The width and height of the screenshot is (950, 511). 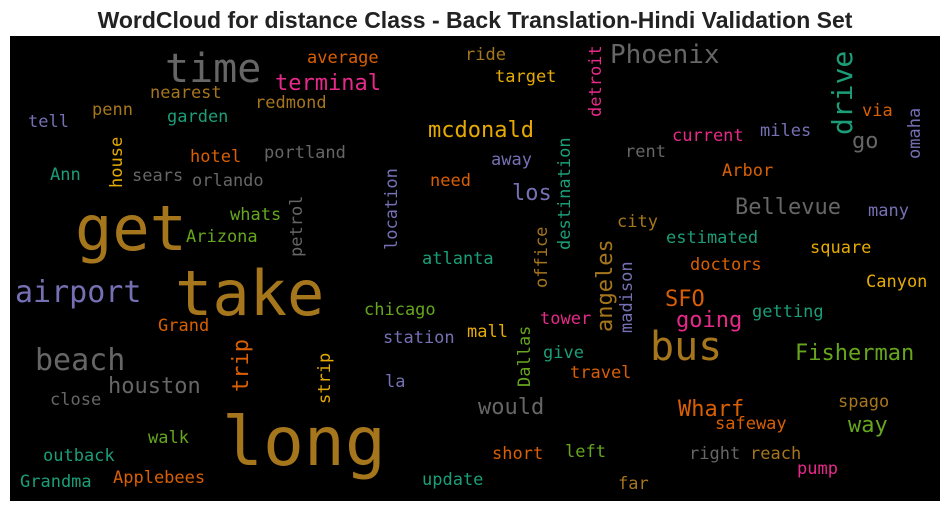 I want to click on word: garden, so click(x=197, y=117).